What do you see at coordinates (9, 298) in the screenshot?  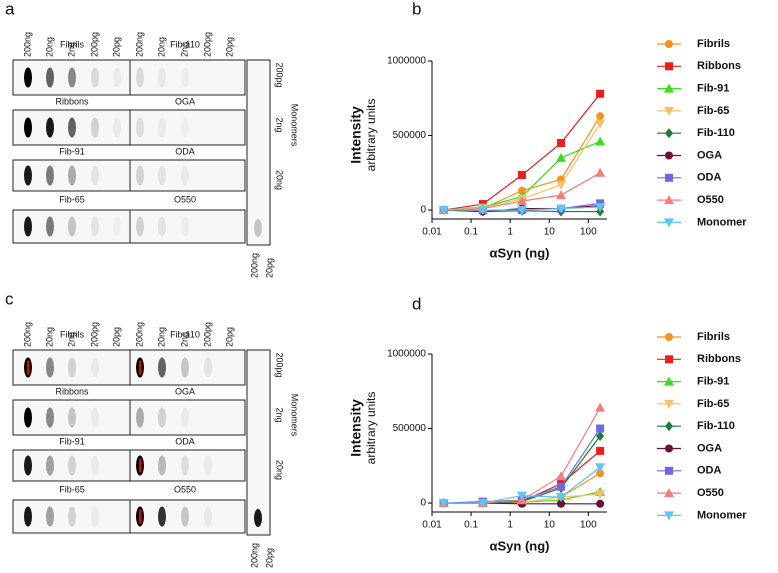 I see `panel-label: c` at bounding box center [9, 298].